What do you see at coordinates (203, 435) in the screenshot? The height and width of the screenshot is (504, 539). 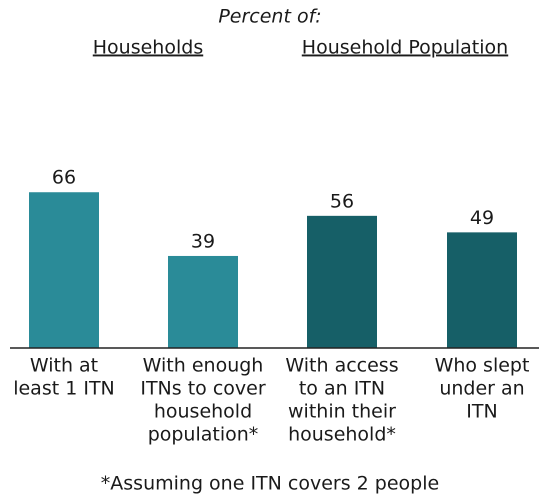 I see `x-tick-label: population*` at bounding box center [203, 435].